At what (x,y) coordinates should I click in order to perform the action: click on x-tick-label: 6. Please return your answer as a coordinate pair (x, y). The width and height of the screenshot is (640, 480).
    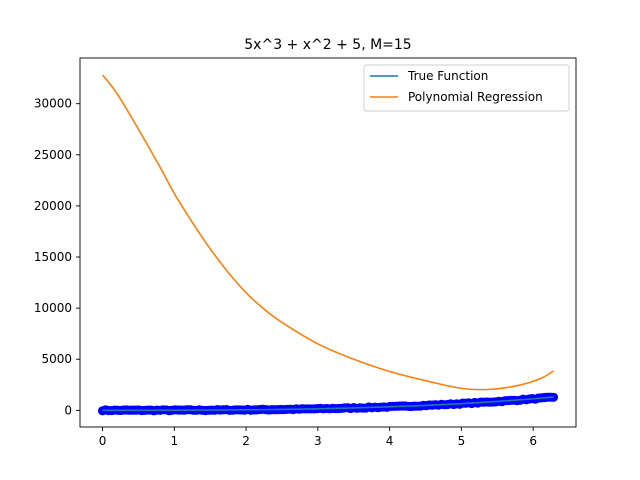
    Looking at the image, I should click on (533, 441).